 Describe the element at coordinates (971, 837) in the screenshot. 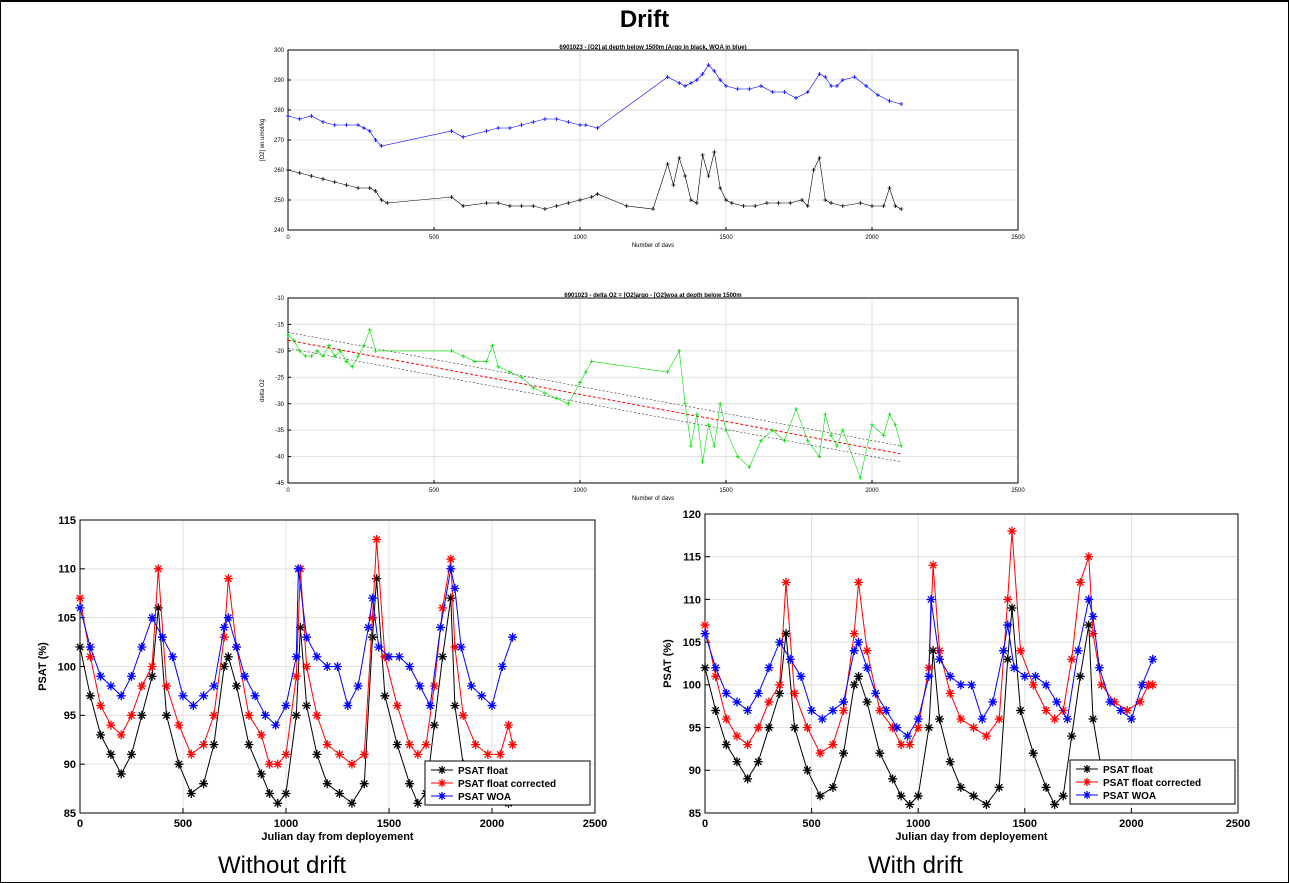

I see `x-axis-label: Julian day from deployement` at that location.